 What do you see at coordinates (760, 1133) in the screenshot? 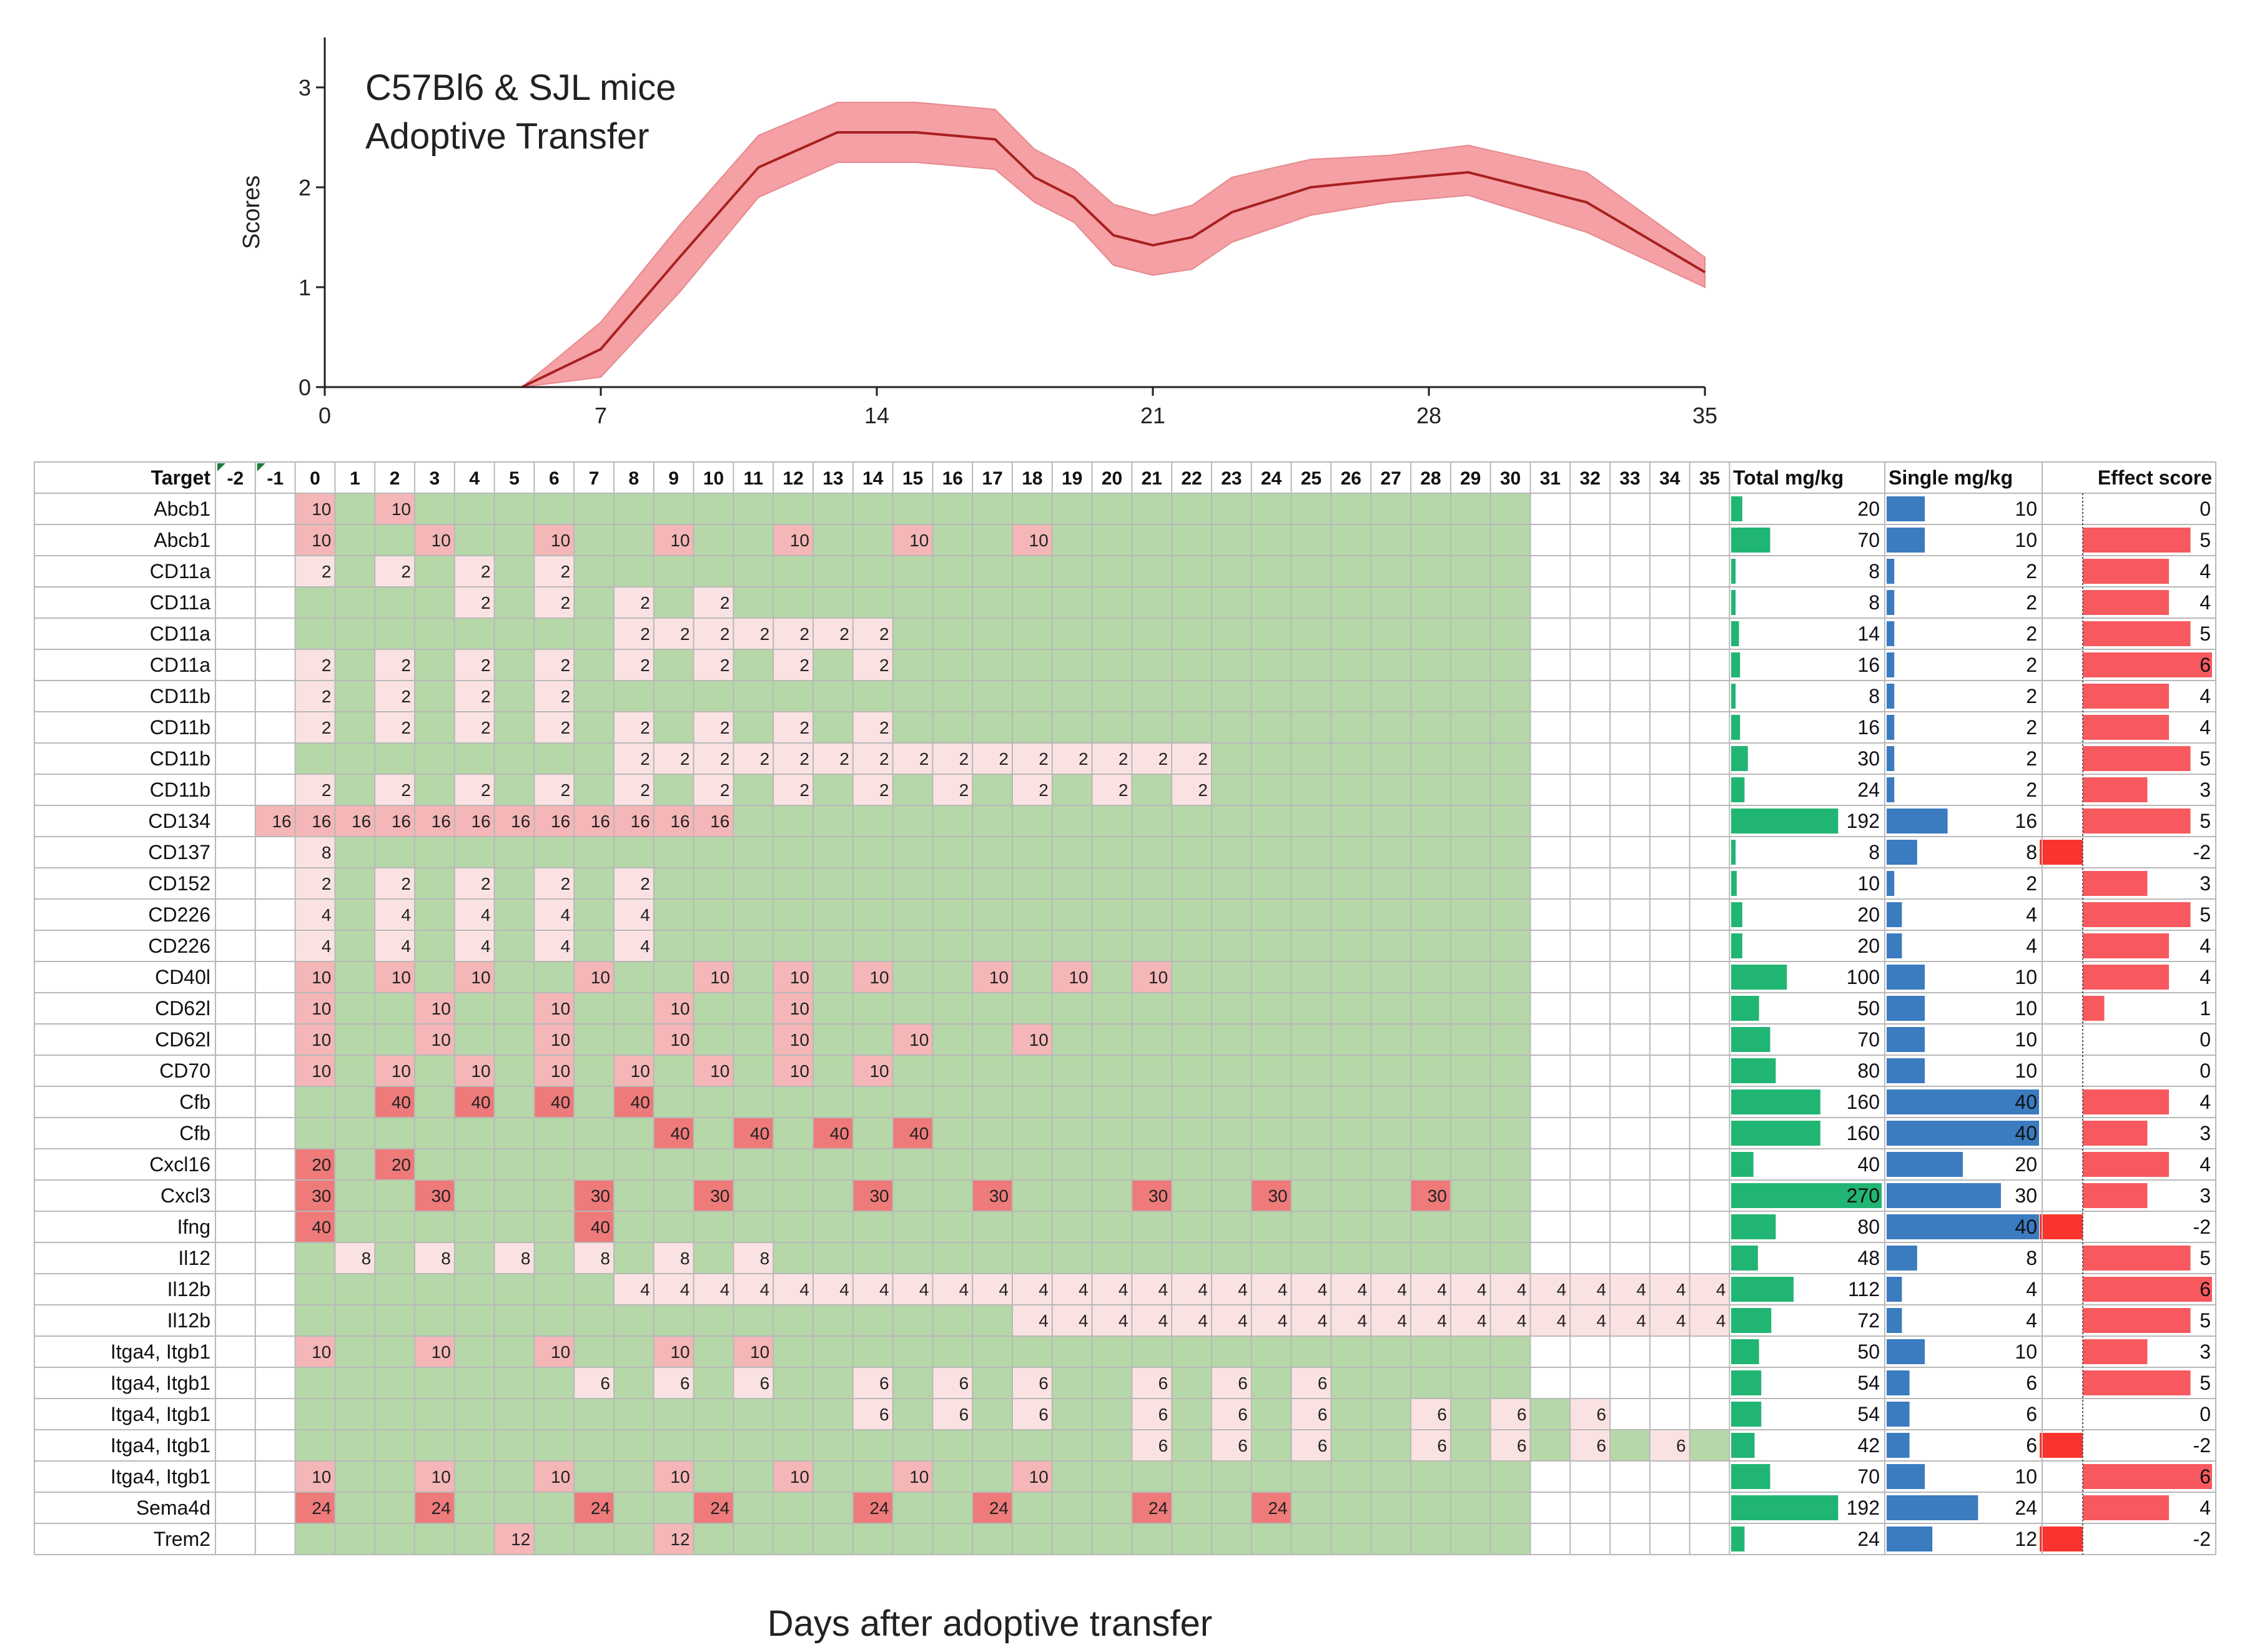
I see `dose-value: 40` at bounding box center [760, 1133].